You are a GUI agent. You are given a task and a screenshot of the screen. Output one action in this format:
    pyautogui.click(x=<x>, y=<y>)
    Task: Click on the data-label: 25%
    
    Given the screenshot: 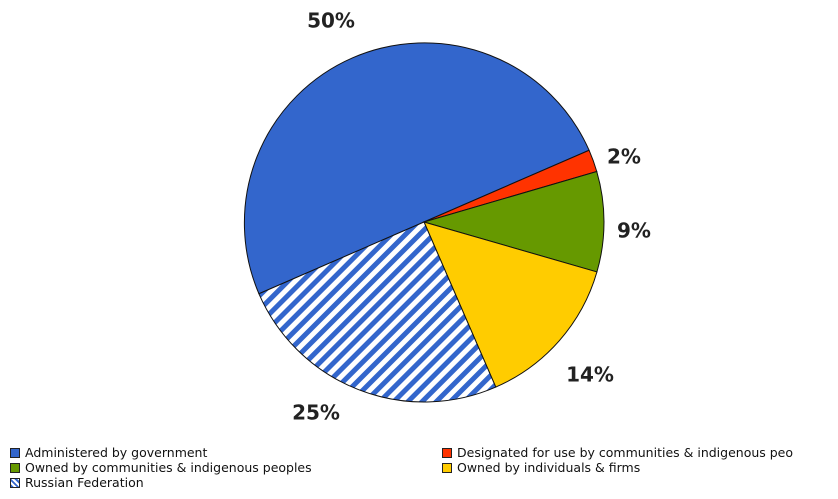 What is the action you would take?
    pyautogui.click(x=316, y=413)
    